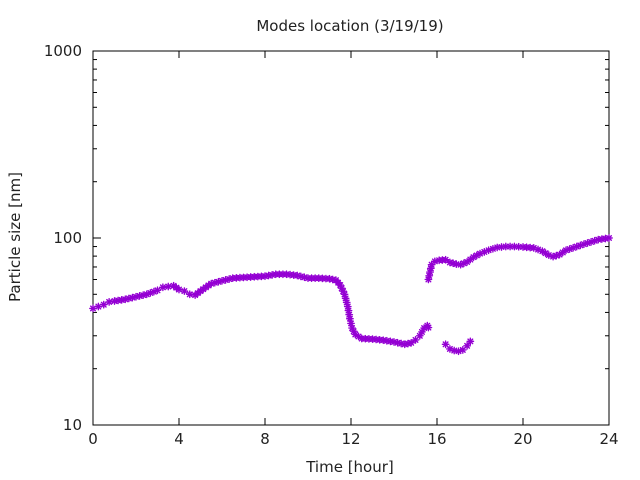 The height and width of the screenshot is (480, 640). Describe the element at coordinates (522, 439) in the screenshot. I see `x-tick-label: 20` at that location.